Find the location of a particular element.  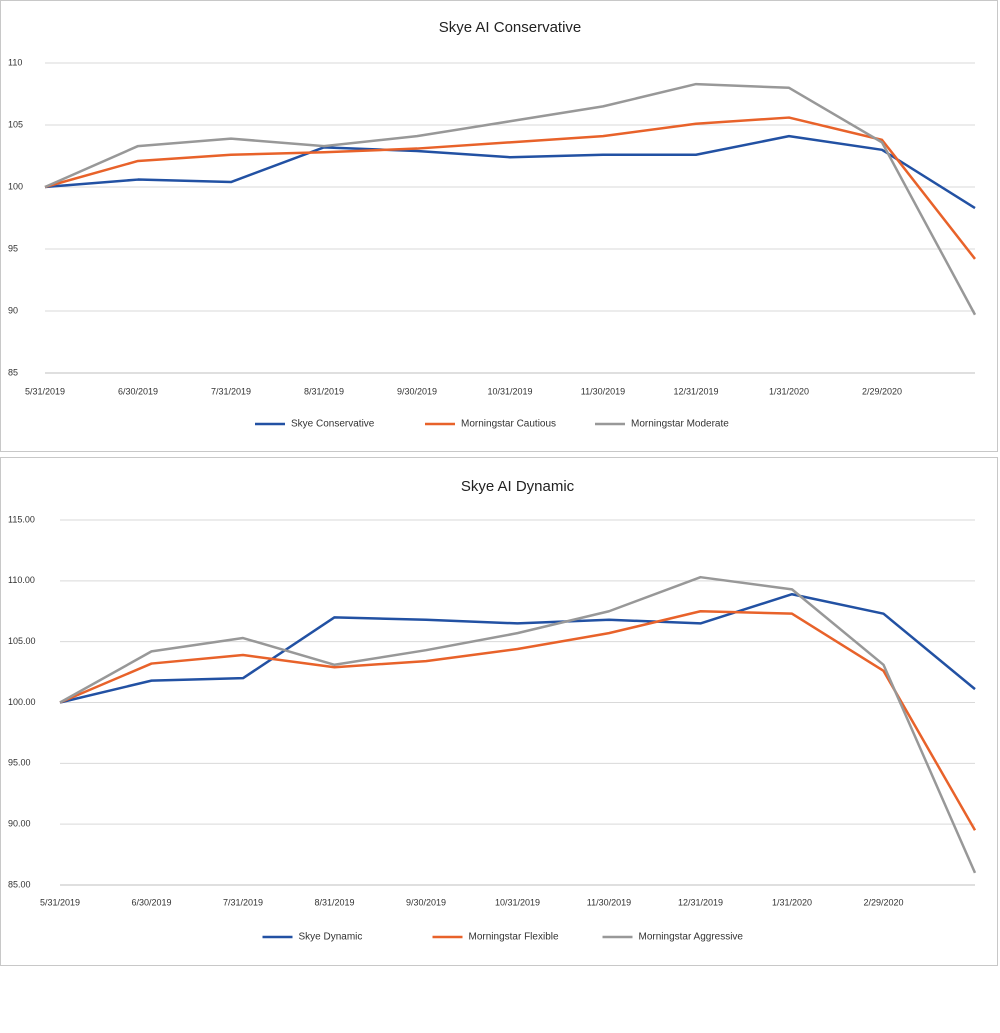

y-tick-label: 100.00 is located at coordinates (22, 702).